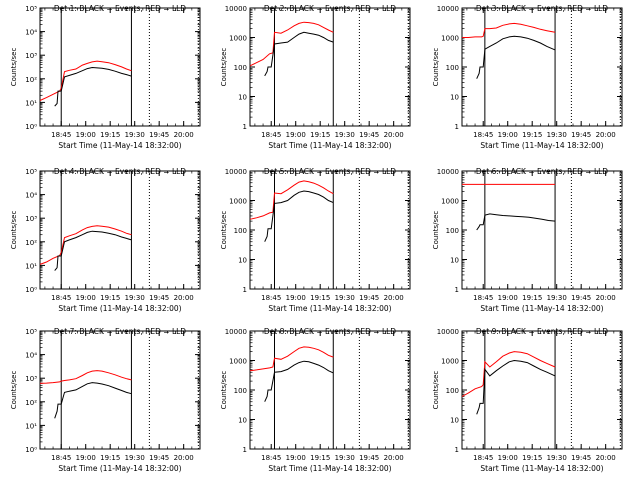  What do you see at coordinates (31, 332) in the screenshot?
I see `y-tick-label: 10⁵` at bounding box center [31, 332].